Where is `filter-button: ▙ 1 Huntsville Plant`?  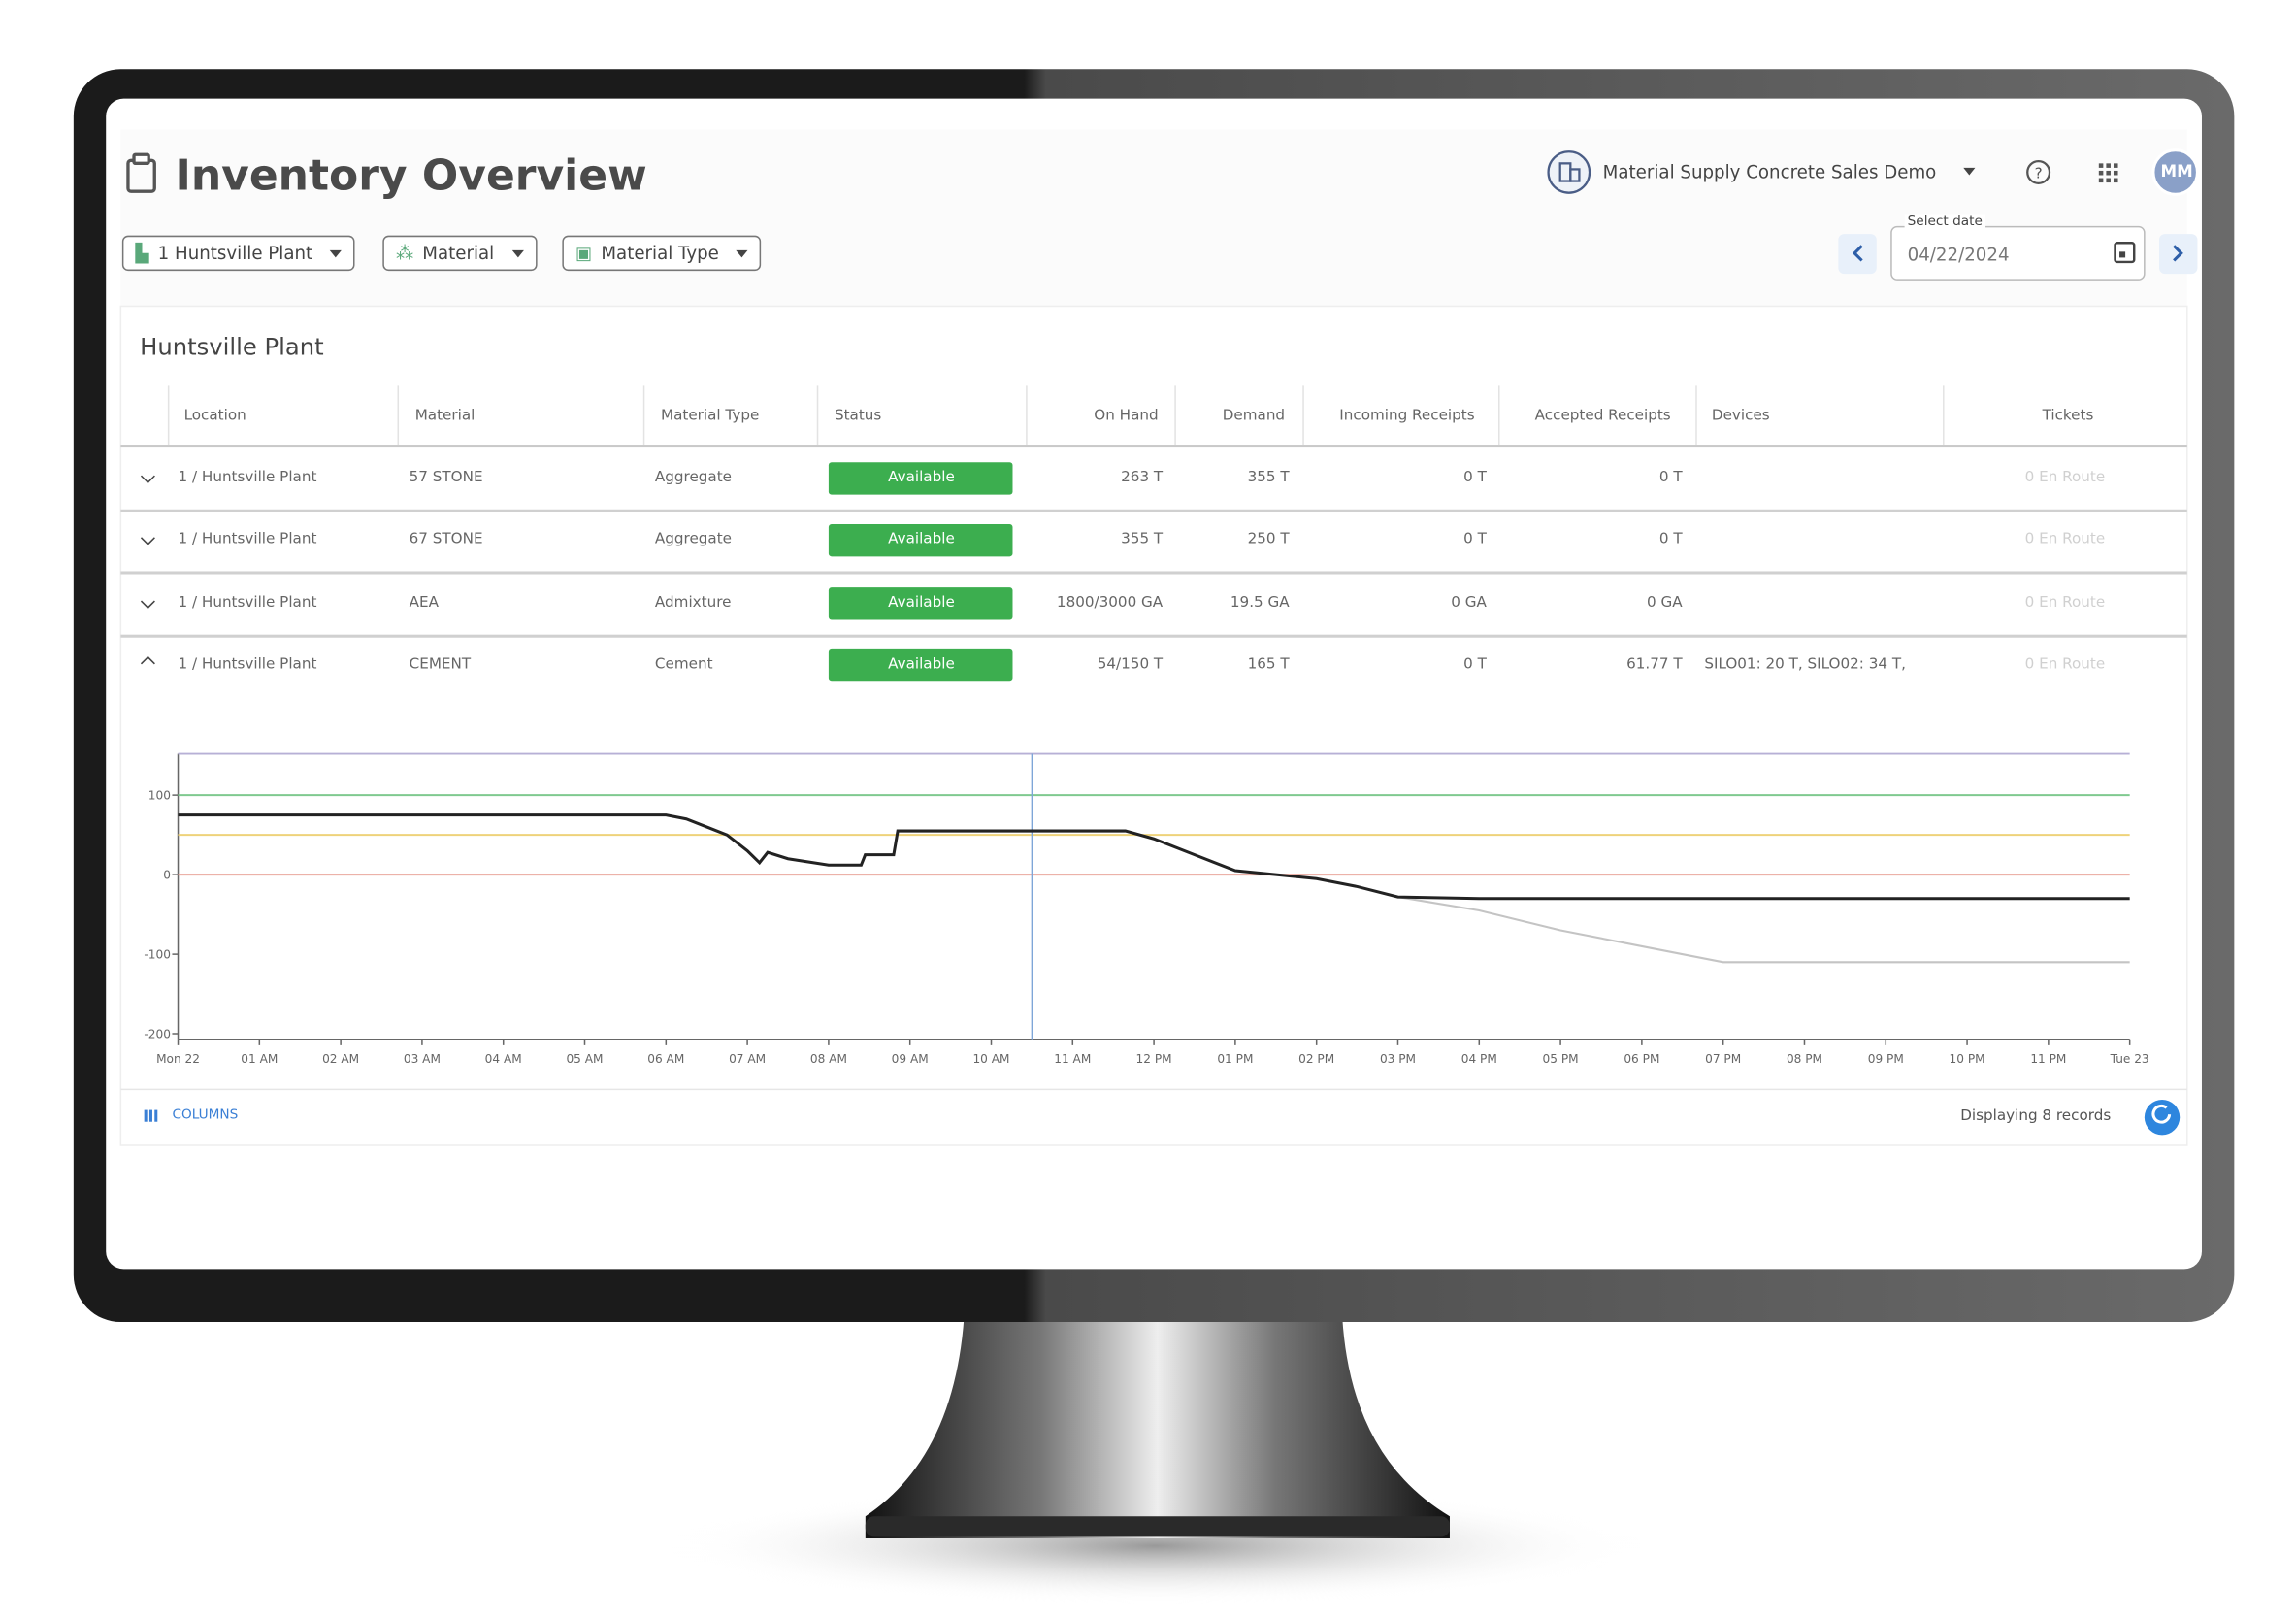
filter-button: ▙ 1 Huntsville Plant is located at coordinates (238, 253).